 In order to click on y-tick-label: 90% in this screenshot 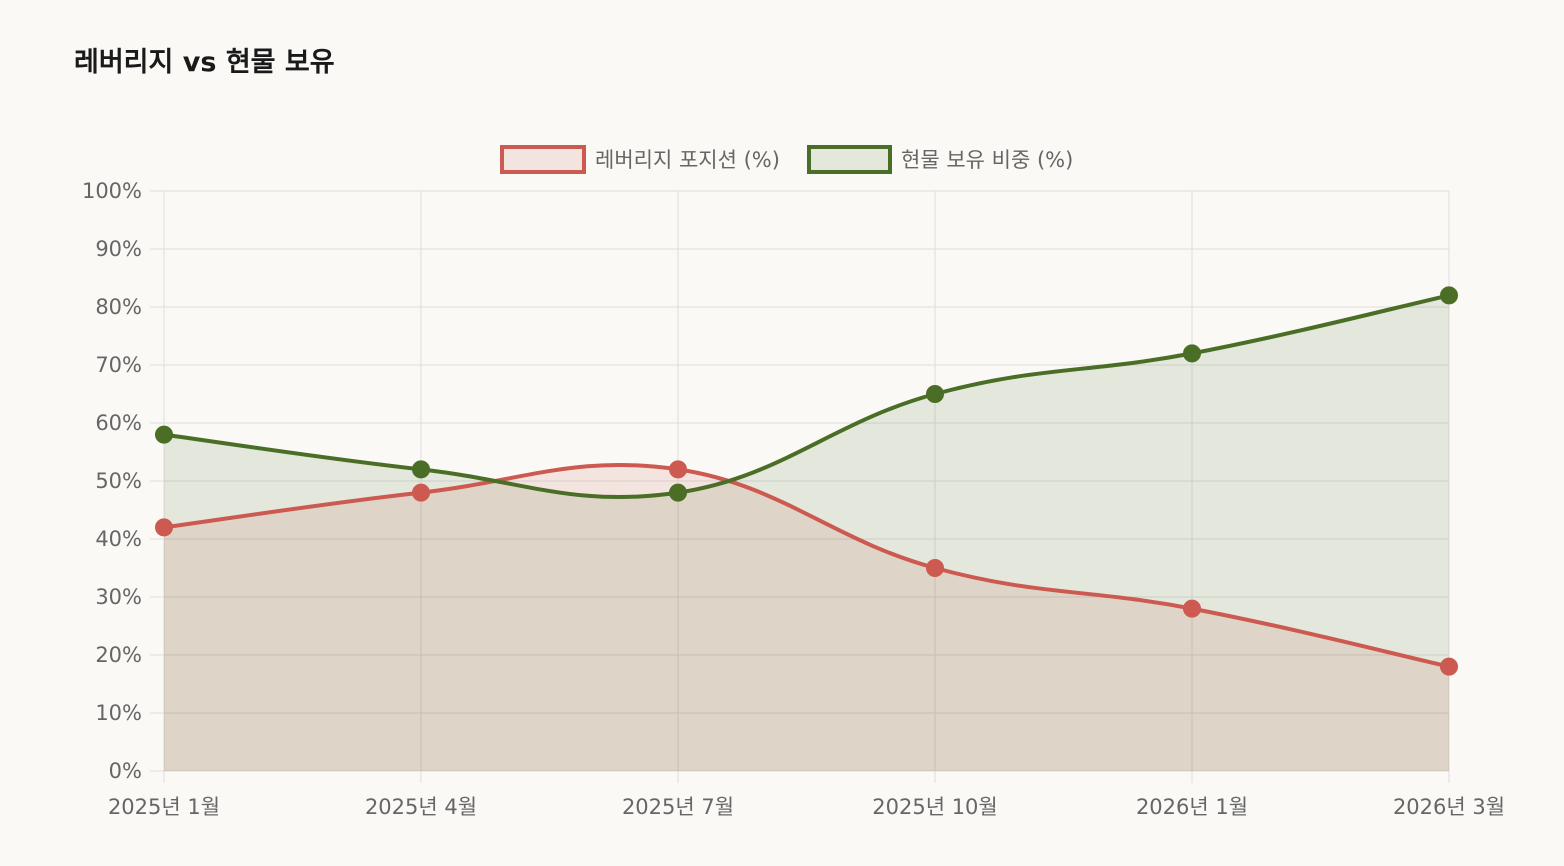, I will do `click(118, 249)`.